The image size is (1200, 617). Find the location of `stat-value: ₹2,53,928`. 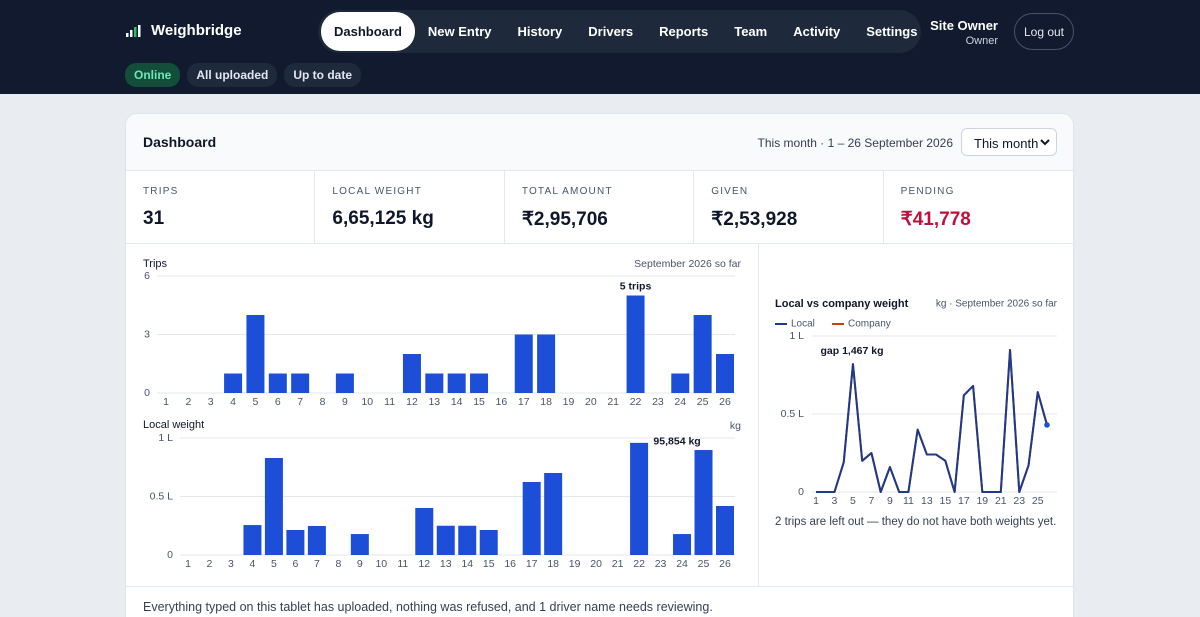

stat-value: ₹2,53,928 is located at coordinates (754, 219).